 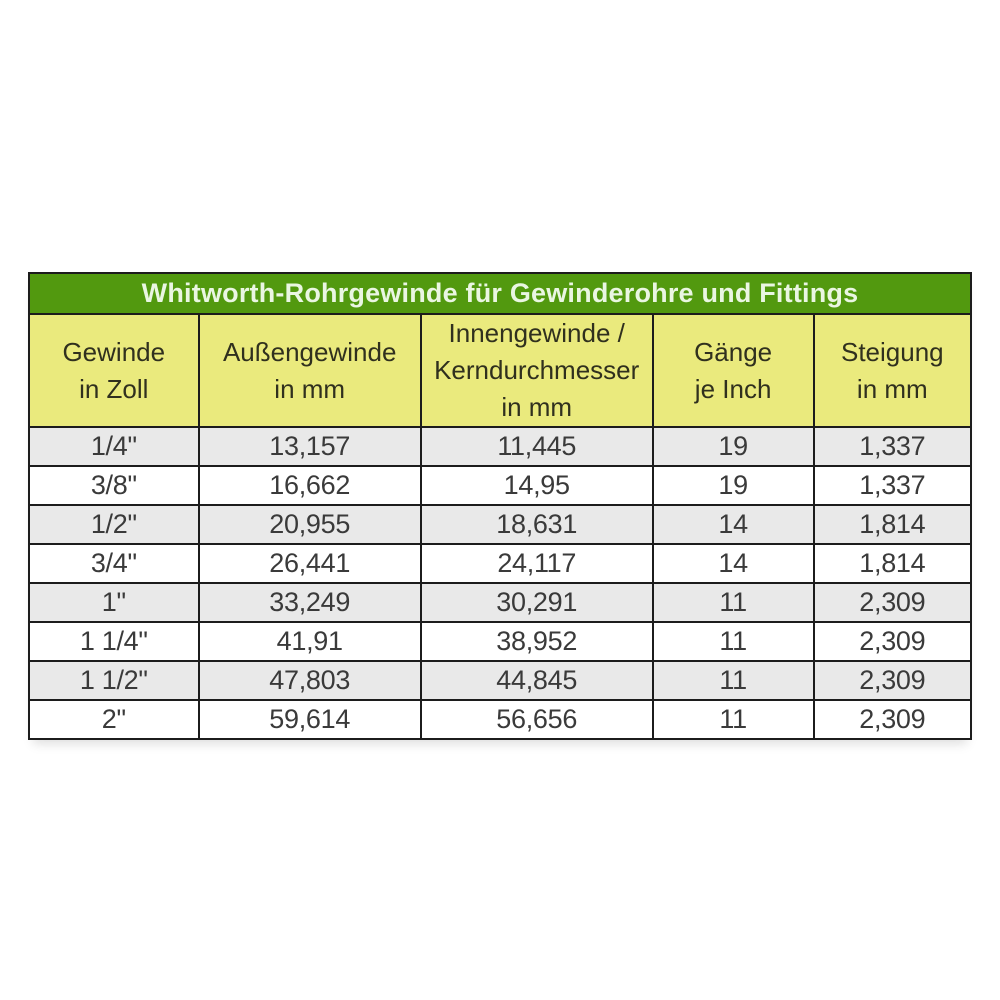 I want to click on cell: 14,95, so click(x=536, y=485).